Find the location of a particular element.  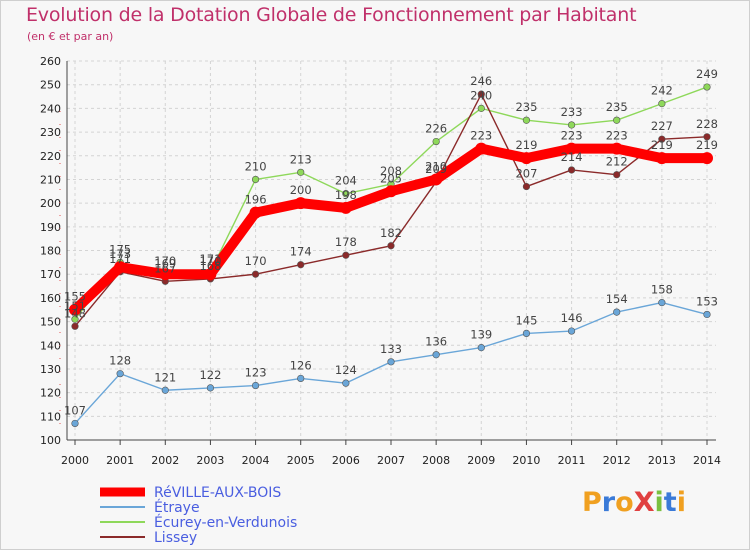

legend-label: Étraye is located at coordinates (177, 507).